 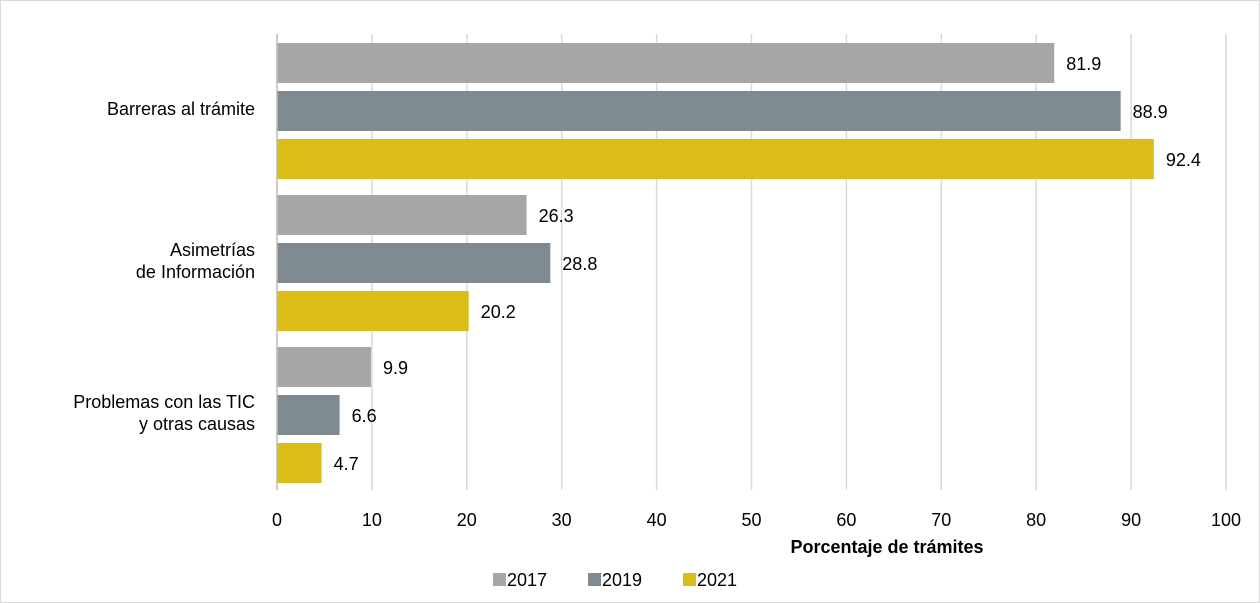 What do you see at coordinates (1183, 160) in the screenshot?
I see `data-label: 92.4` at bounding box center [1183, 160].